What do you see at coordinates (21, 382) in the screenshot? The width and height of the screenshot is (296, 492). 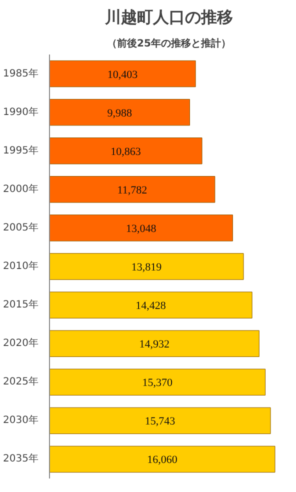 I see `y-tick-label: 2025年` at bounding box center [21, 382].